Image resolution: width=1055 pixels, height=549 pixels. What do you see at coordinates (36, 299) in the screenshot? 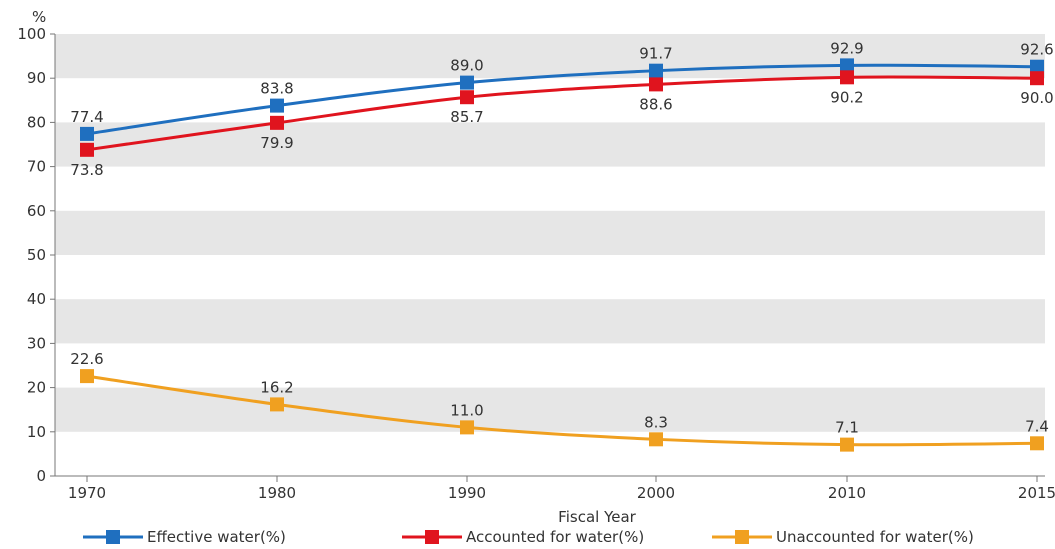
I see `y-tick-label: 40` at bounding box center [36, 299].